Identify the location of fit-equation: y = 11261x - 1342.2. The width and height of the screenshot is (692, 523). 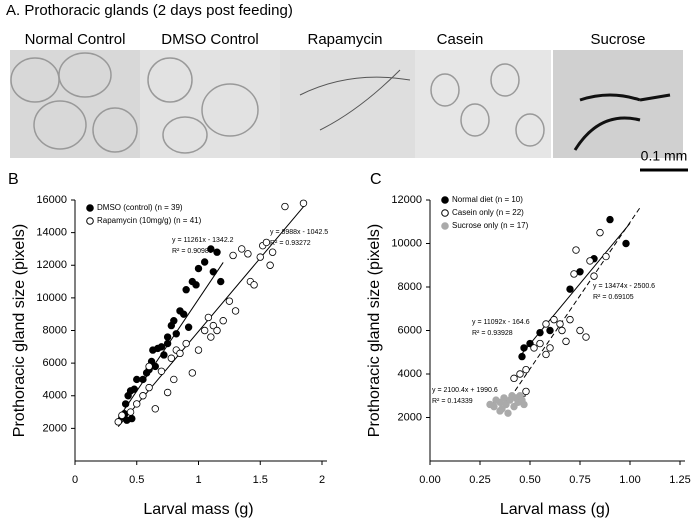
(203, 240).